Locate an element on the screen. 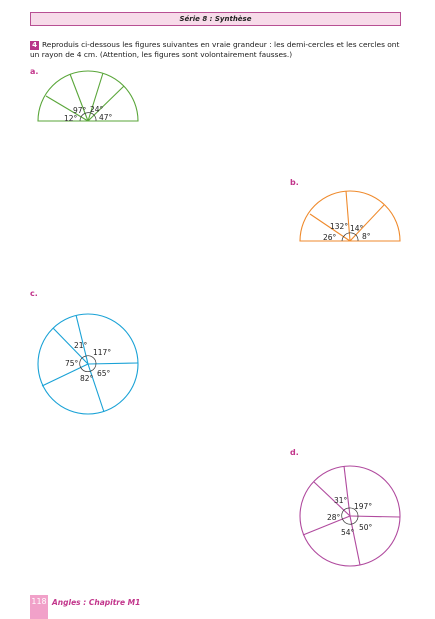 This screenshot has width=435, height=619. figure-d-angle-label: 50° is located at coordinates (366, 527).